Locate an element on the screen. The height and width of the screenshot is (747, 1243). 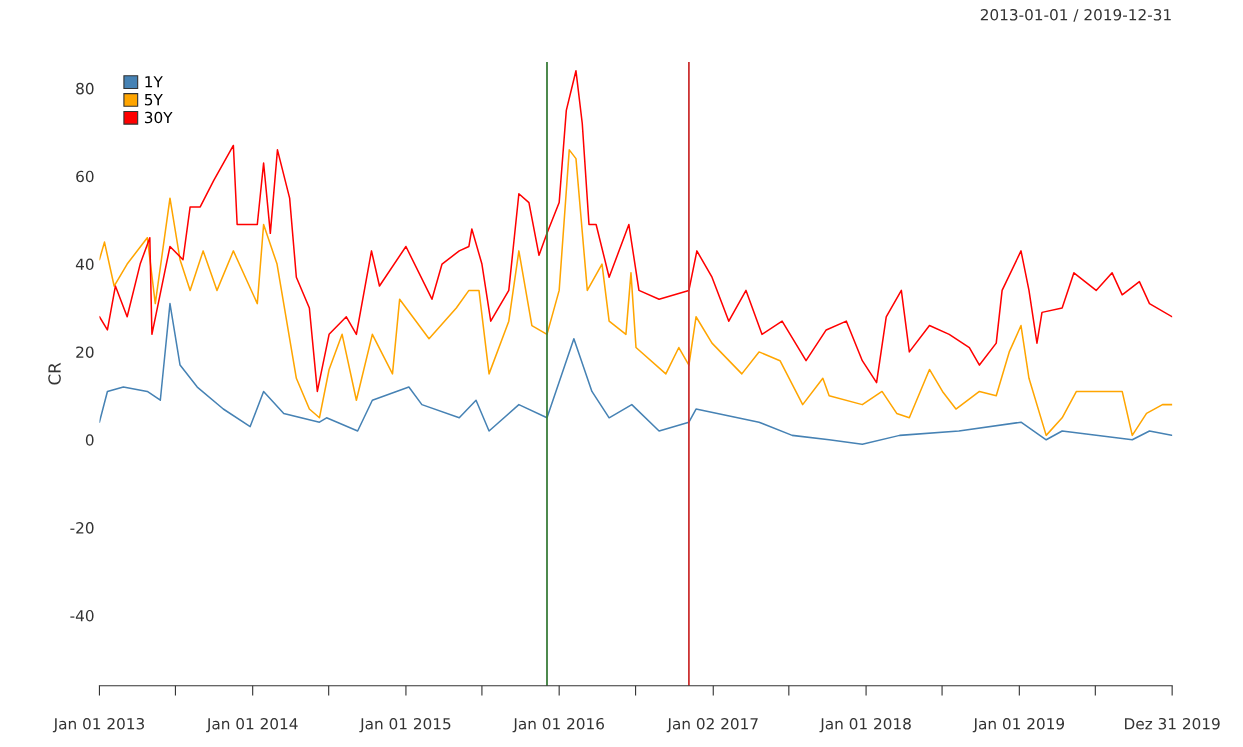
y-tick-label: 0 is located at coordinates (89, 440).